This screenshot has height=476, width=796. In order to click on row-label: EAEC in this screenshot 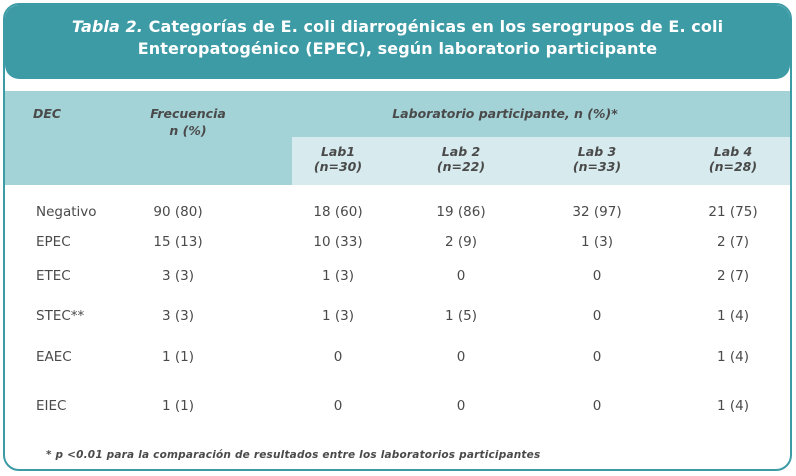, I will do `click(54, 357)`.